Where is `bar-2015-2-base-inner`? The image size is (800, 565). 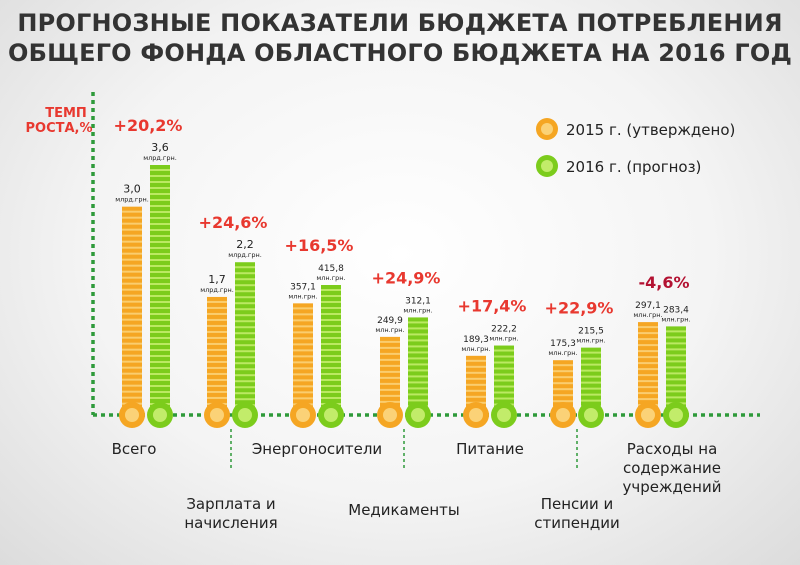
bar-2015-2-base-inner is located at coordinates (303, 415).